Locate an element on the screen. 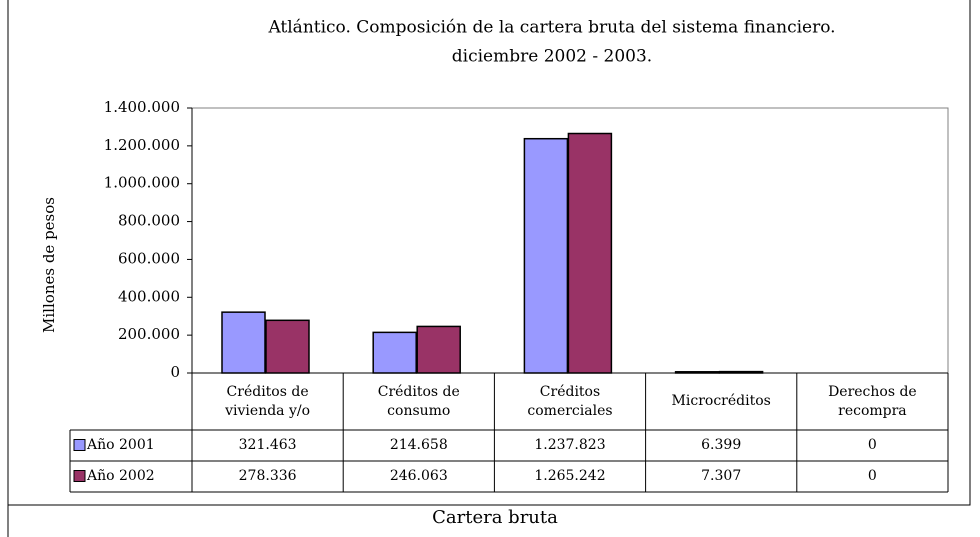 The image size is (980, 537). y-axis-title: Millones de pesos is located at coordinates (49, 265).